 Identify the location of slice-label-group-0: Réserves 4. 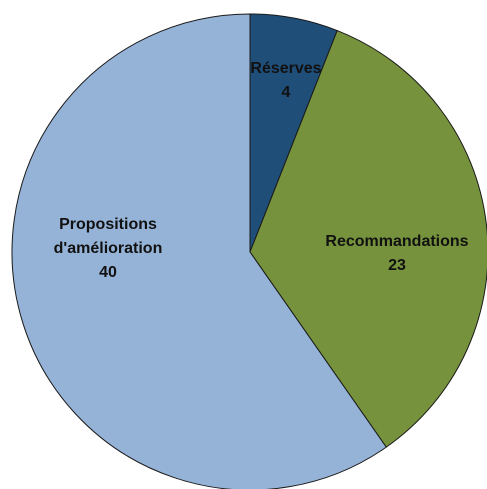
(285, 80).